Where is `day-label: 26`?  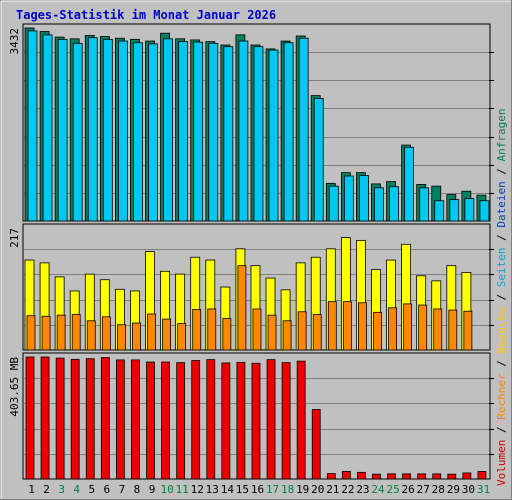 day-label: 26 is located at coordinates (408, 489).